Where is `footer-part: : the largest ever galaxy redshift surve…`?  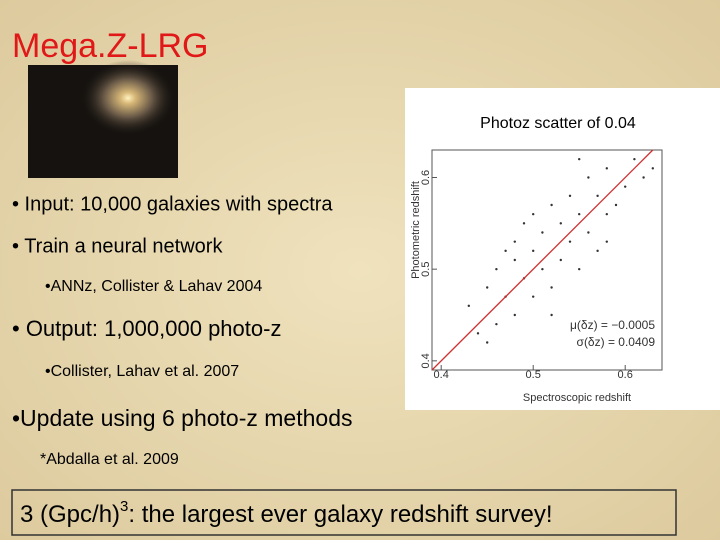 footer-part: : the largest ever galaxy redshift surve… is located at coordinates (340, 514).